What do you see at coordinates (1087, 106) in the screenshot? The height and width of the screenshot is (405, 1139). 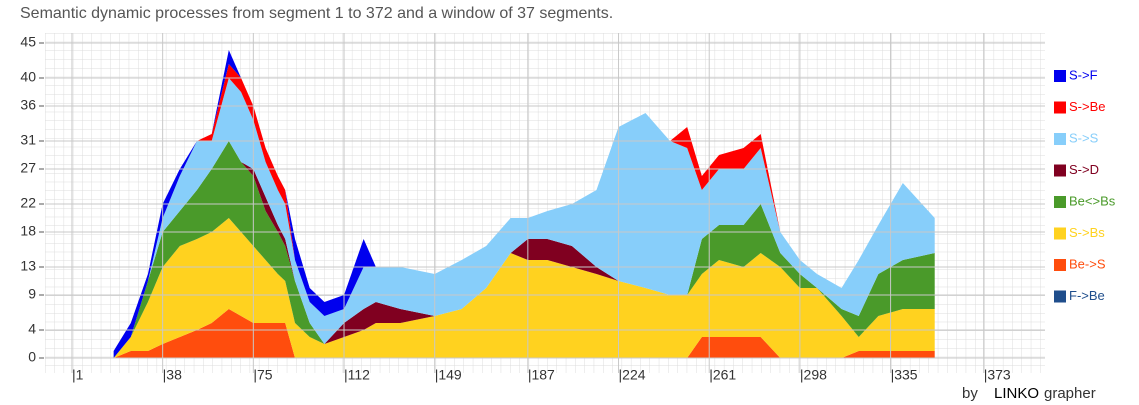 I see `legend-label: S->Be` at bounding box center [1087, 106].